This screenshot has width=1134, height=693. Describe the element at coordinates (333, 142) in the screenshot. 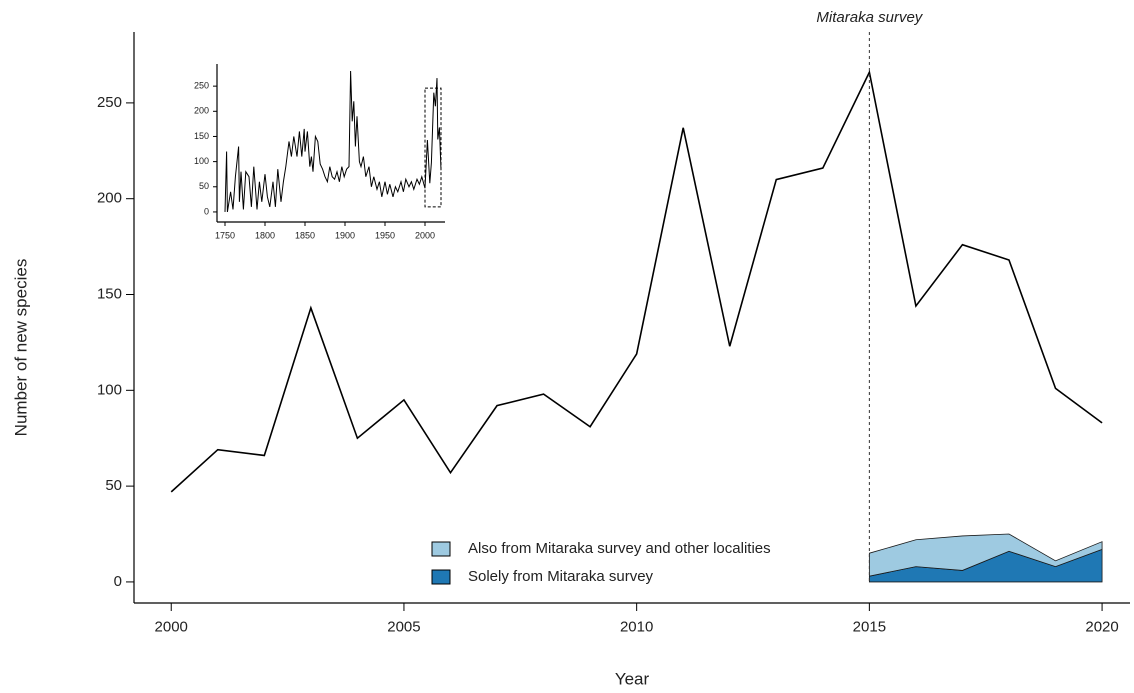

I see `line` at that location.